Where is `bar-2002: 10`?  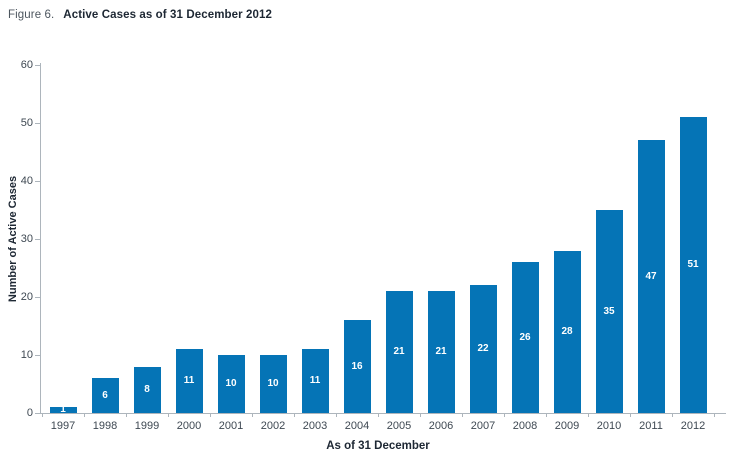 bar-2002: 10 is located at coordinates (273, 384).